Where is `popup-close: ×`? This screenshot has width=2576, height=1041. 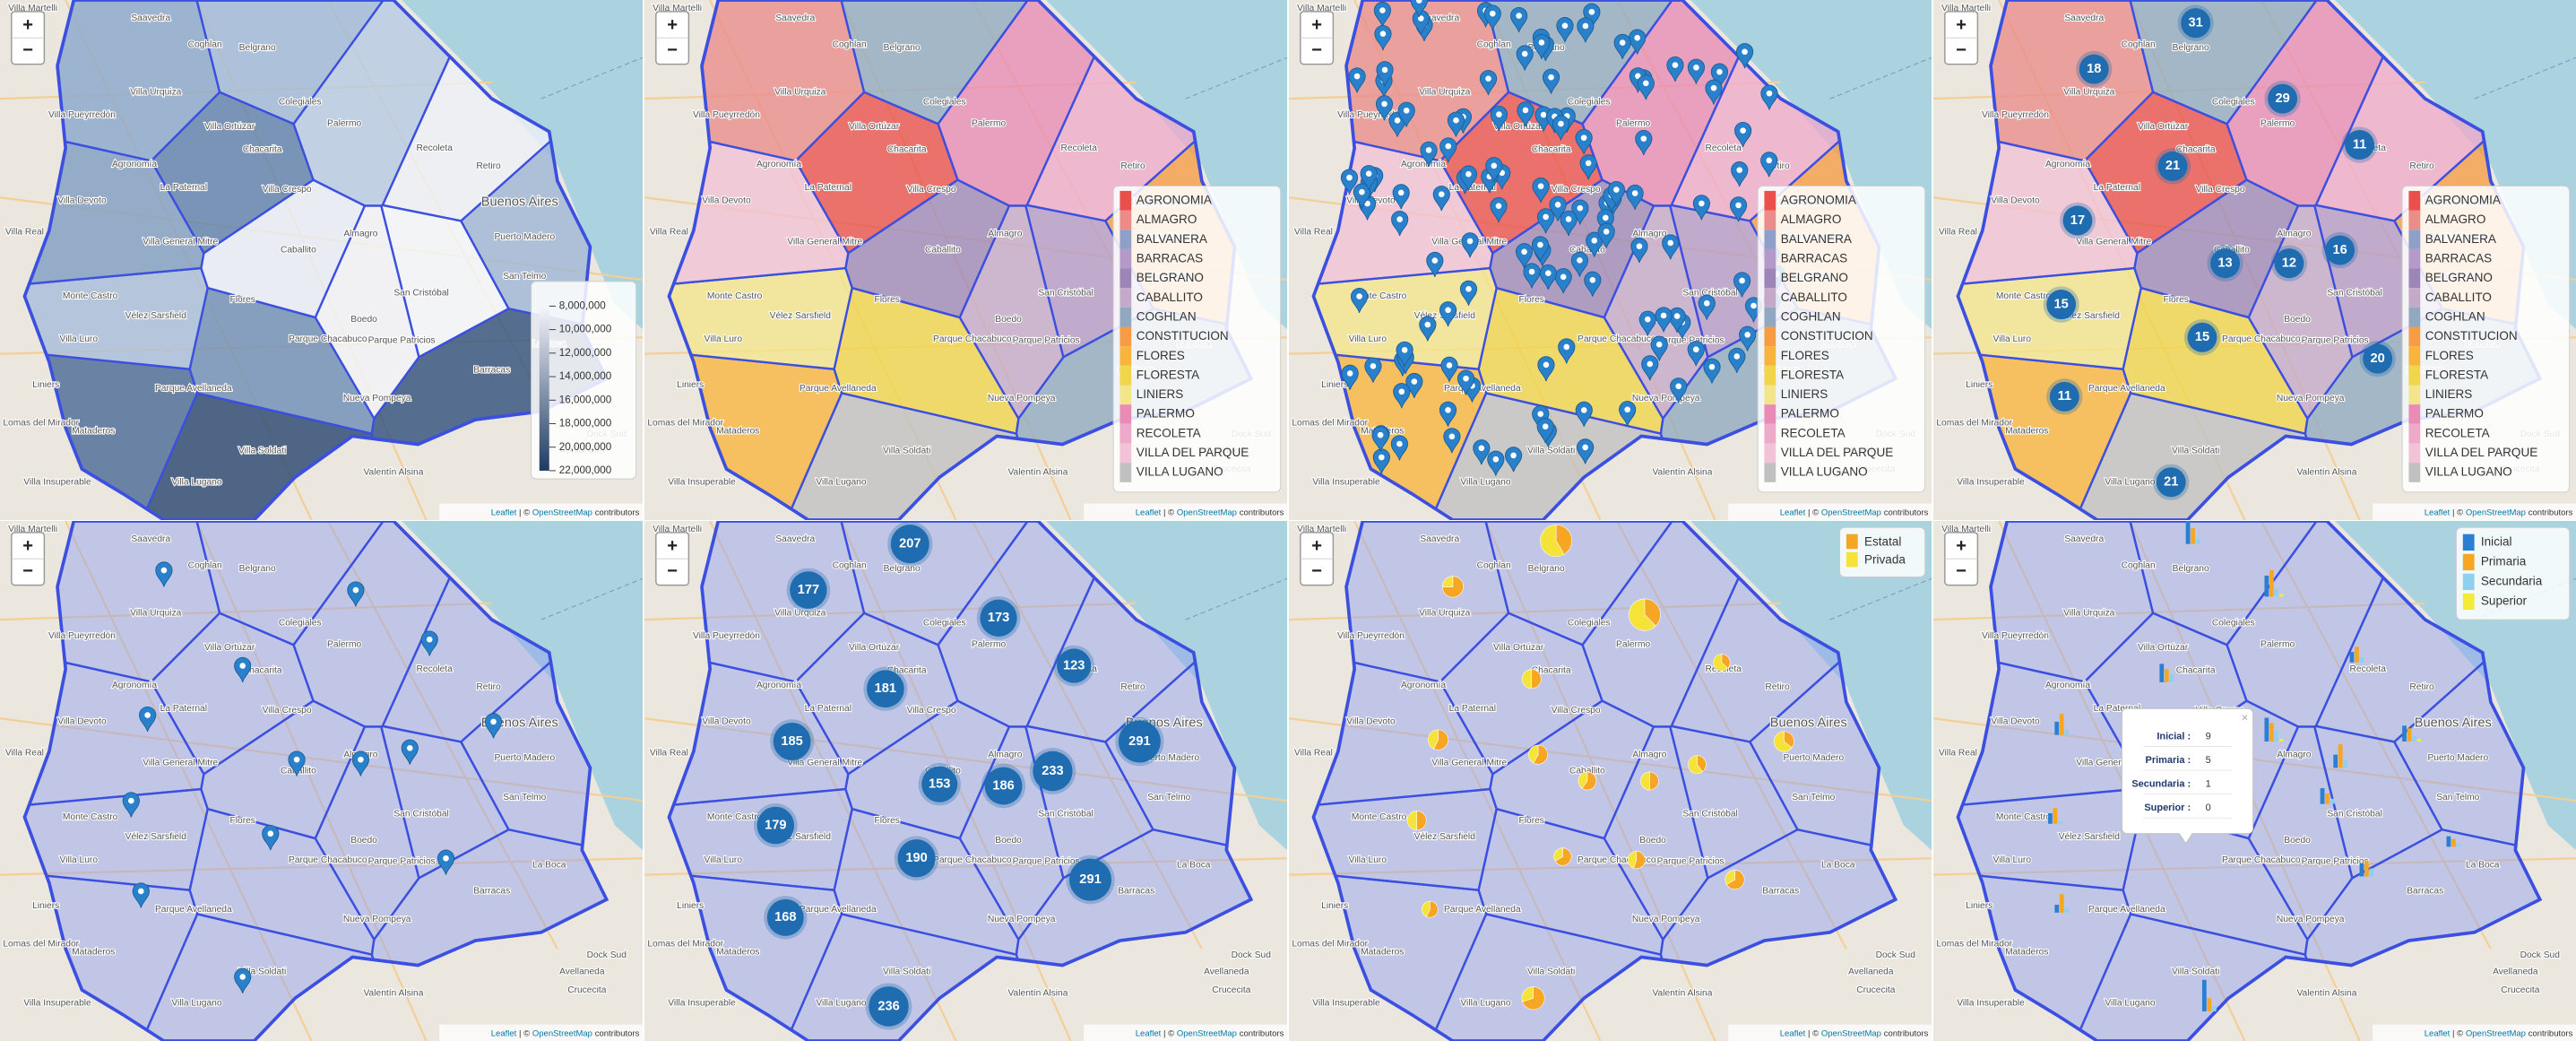 popup-close: × is located at coordinates (2245, 717).